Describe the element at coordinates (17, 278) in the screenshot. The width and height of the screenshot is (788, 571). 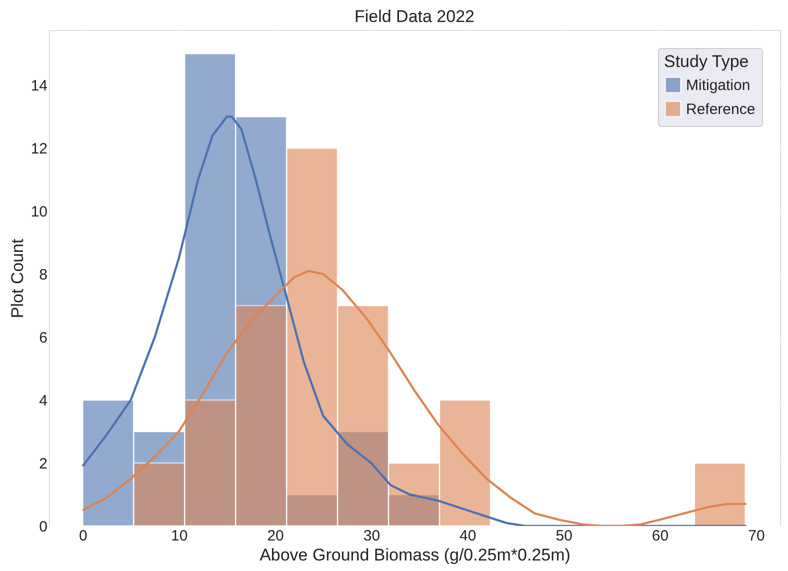
I see `y-axis-title: Plot Count` at that location.